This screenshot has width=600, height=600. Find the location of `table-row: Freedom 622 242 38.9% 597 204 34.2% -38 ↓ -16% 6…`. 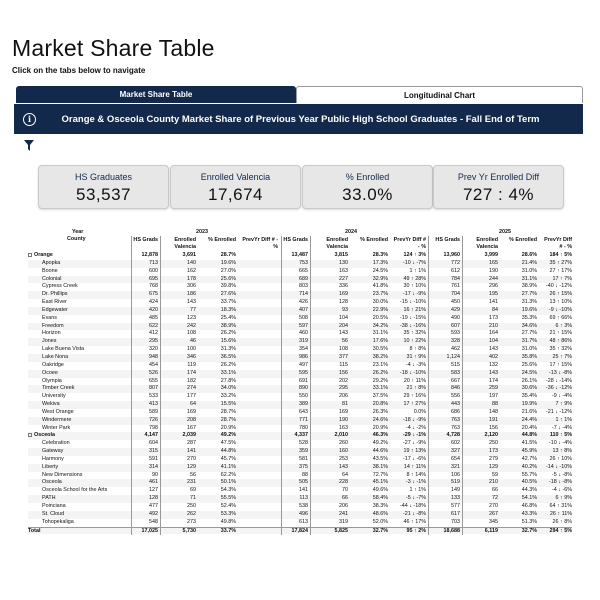

table-row: Freedom 622 242 38.9% 597 204 34.2% -38 ↓ -16% 6… is located at coordinates (300, 326).